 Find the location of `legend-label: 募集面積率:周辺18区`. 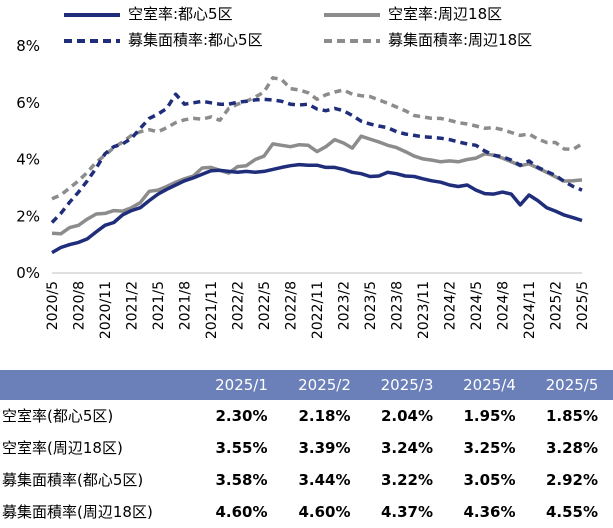

legend-label: 募集面積率:周辺18区 is located at coordinates (460, 40).